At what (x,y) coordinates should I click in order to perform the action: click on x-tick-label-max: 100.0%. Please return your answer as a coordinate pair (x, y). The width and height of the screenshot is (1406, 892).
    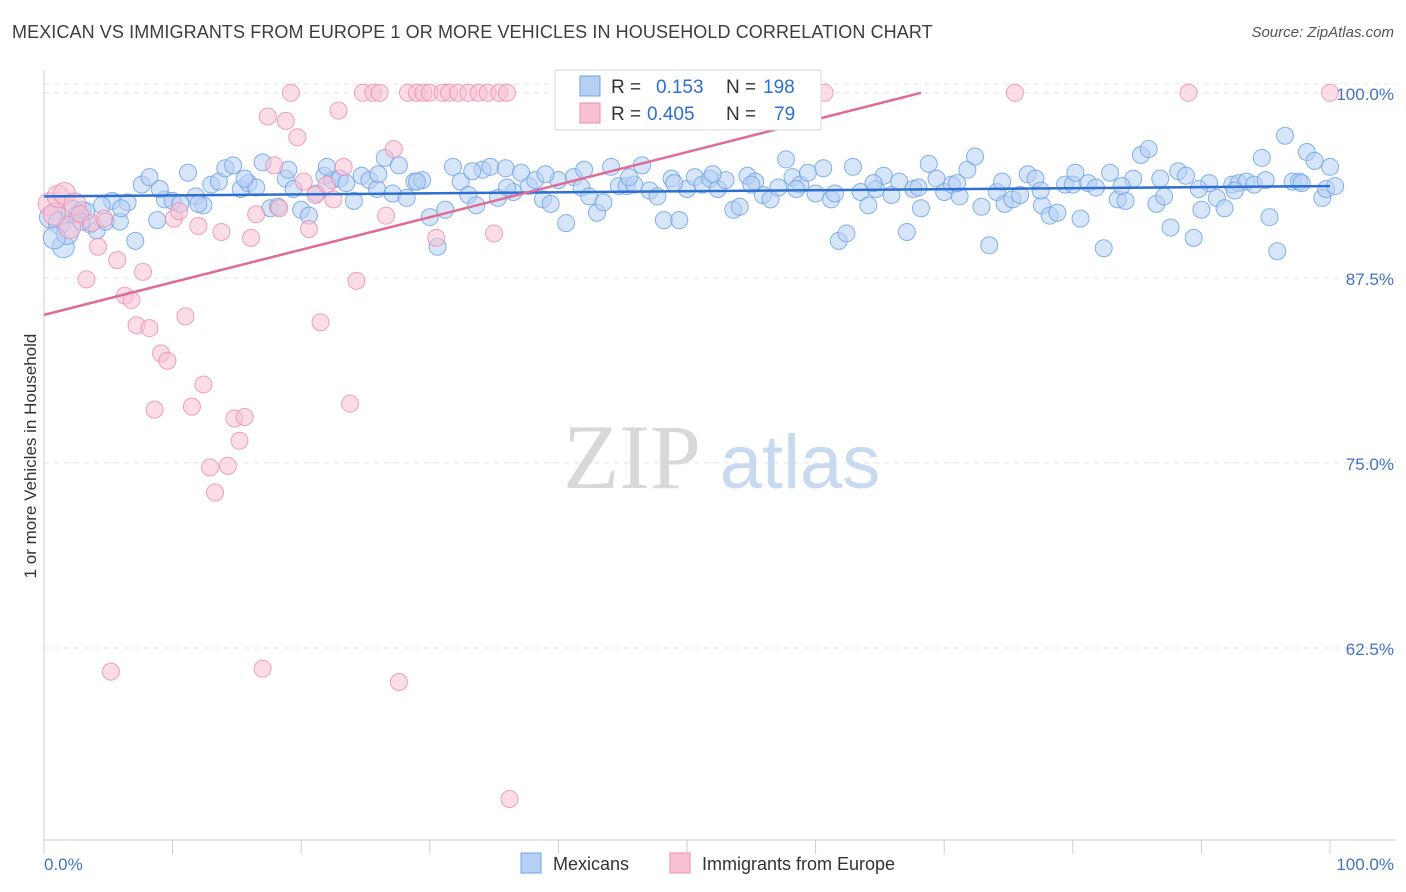
    Looking at the image, I should click on (1365, 864).